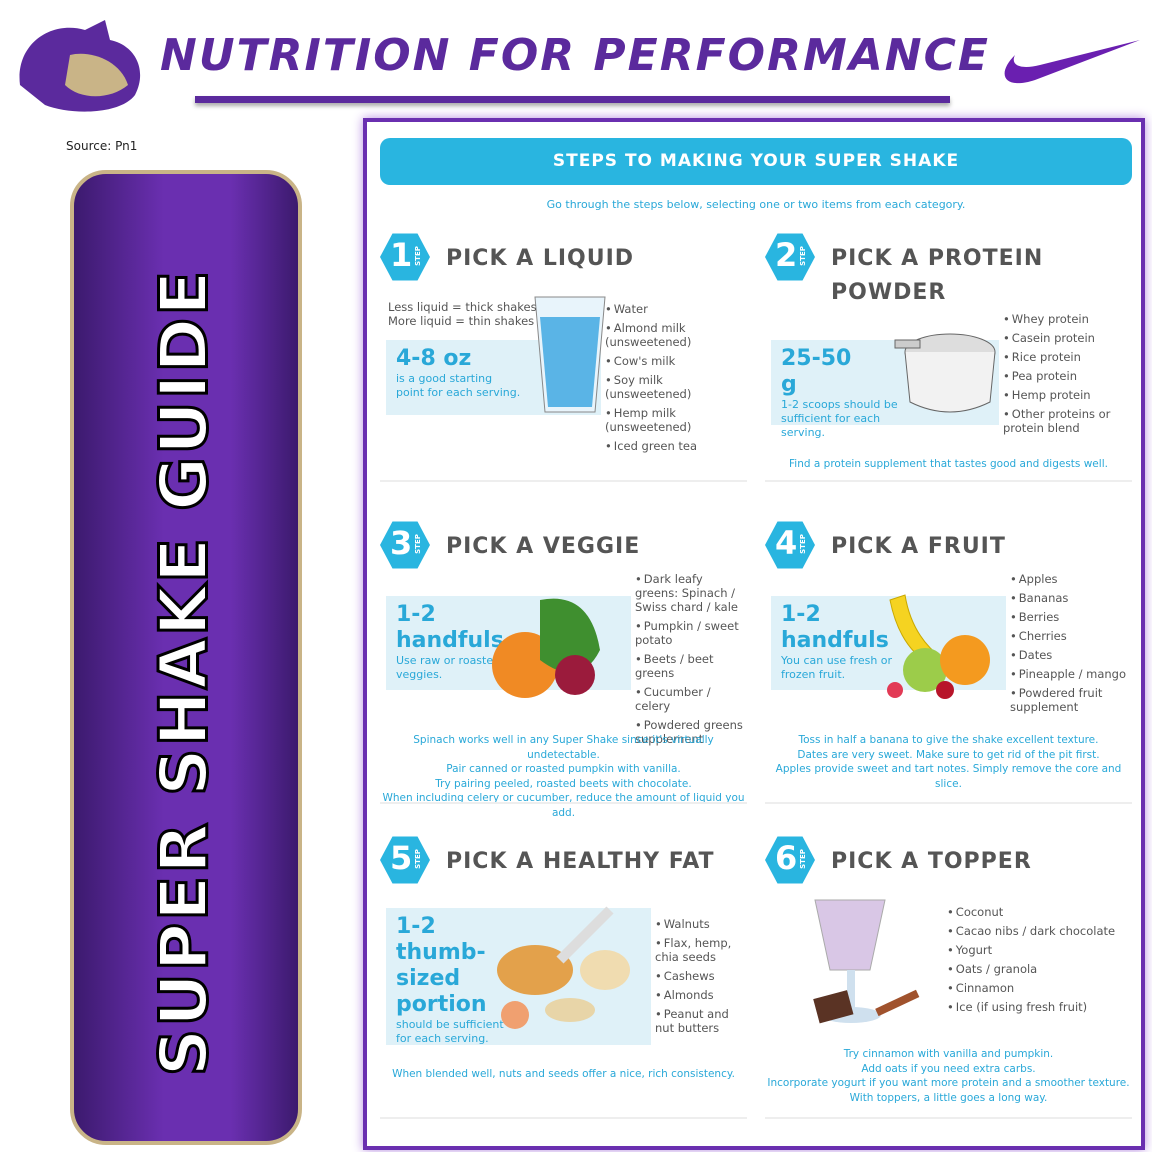 The height and width of the screenshot is (1152, 1152). What do you see at coordinates (575, 55) in the screenshot?
I see `page-title: NUTRITION FOR PERFORMANCE` at bounding box center [575, 55].